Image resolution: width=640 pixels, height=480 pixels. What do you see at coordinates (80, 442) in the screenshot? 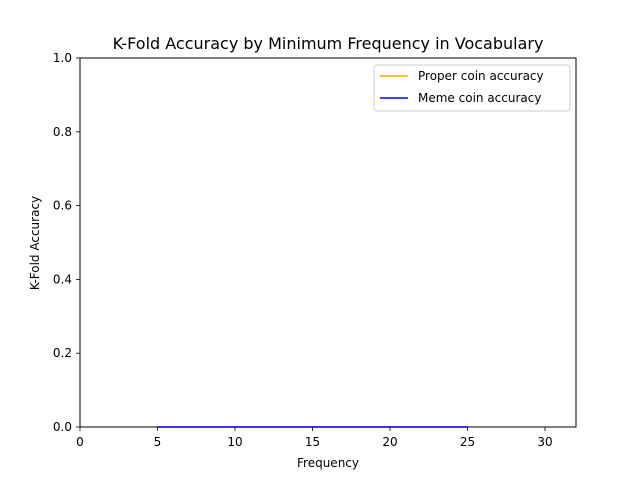
I see `x-tick-label: 0` at bounding box center [80, 442].